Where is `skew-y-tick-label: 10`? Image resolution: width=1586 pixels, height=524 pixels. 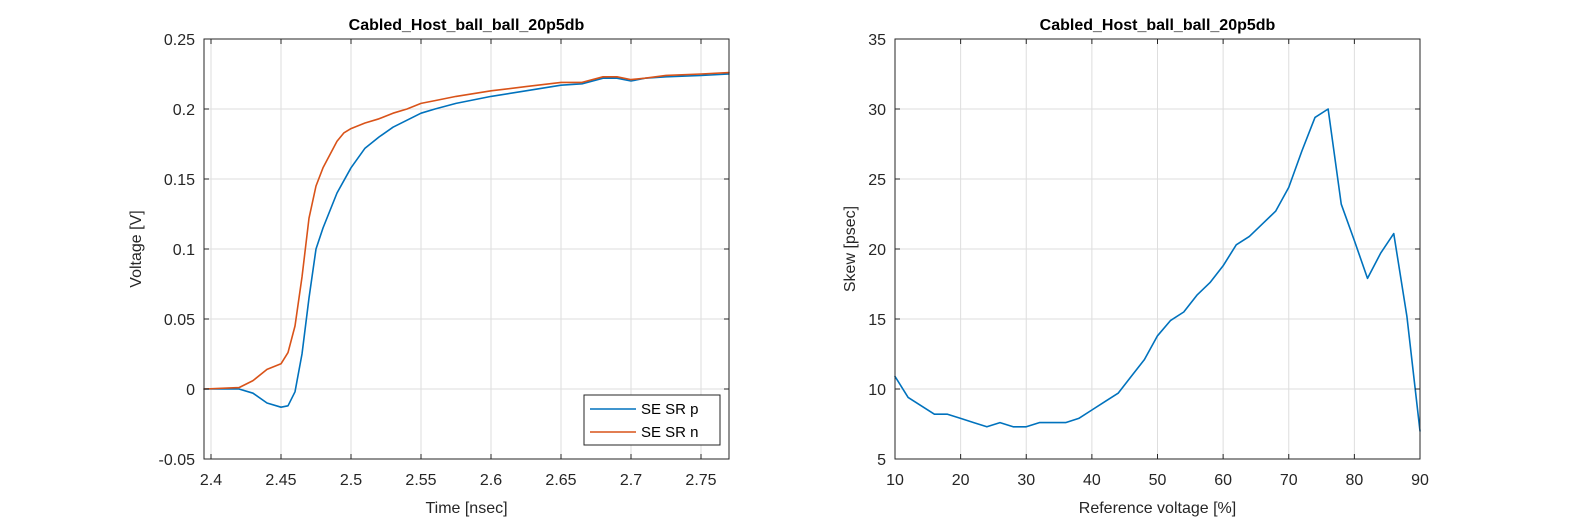 skew-y-tick-label: 10 is located at coordinates (877, 390).